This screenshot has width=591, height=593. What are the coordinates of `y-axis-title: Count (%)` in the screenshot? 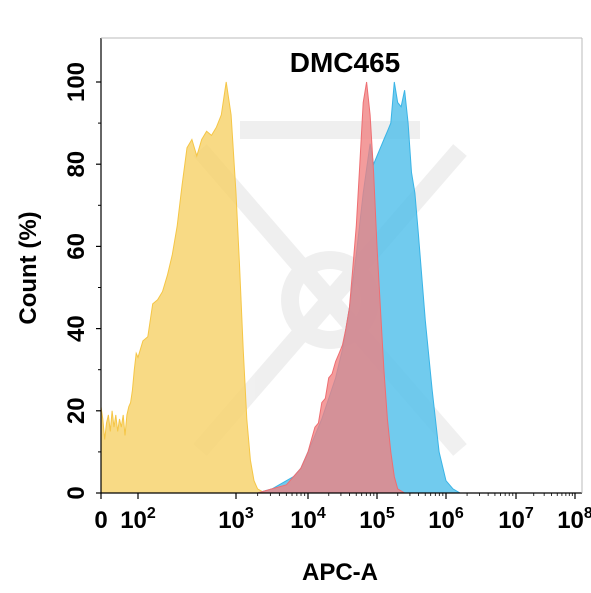 It's located at (28, 267).